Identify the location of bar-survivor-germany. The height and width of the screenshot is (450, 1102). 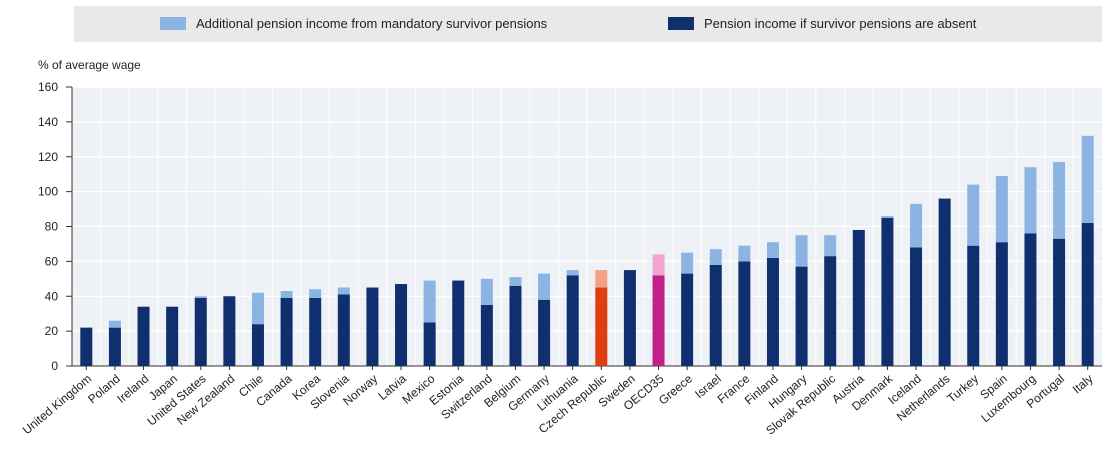
(544, 286).